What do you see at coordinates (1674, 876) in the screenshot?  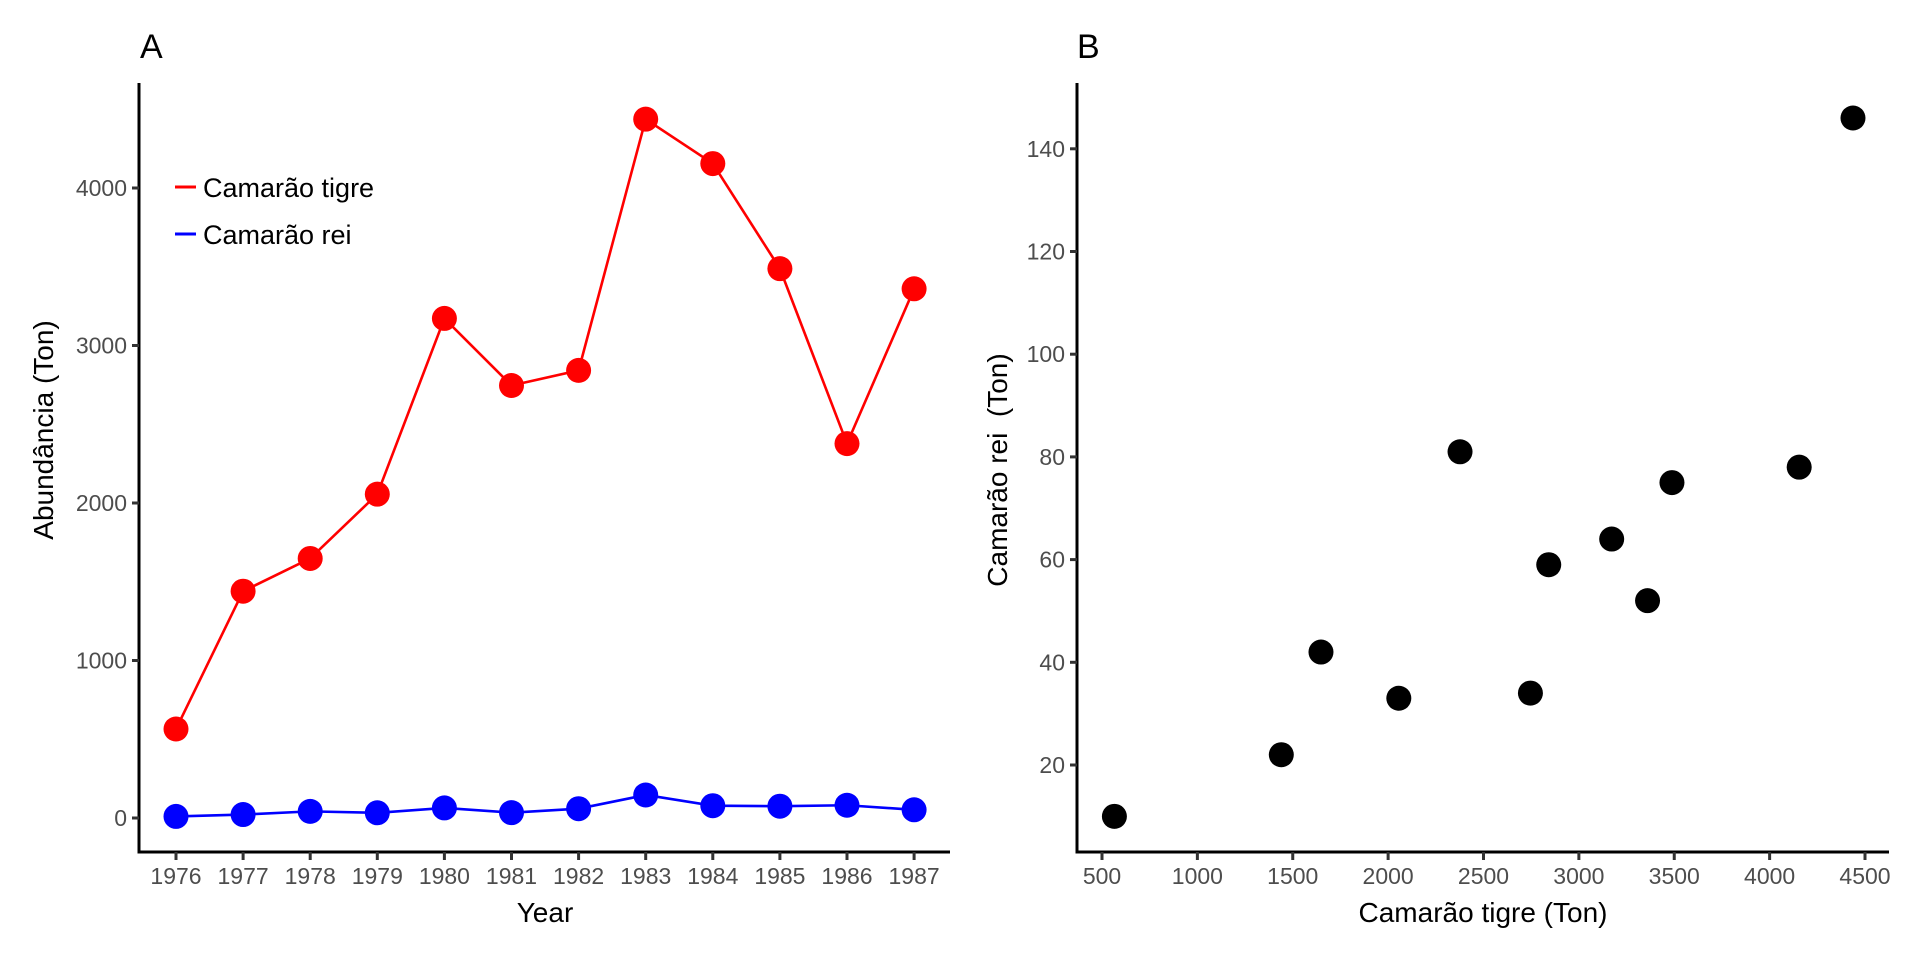 I see `panel-b-x-tick-label: 3500` at bounding box center [1674, 876].